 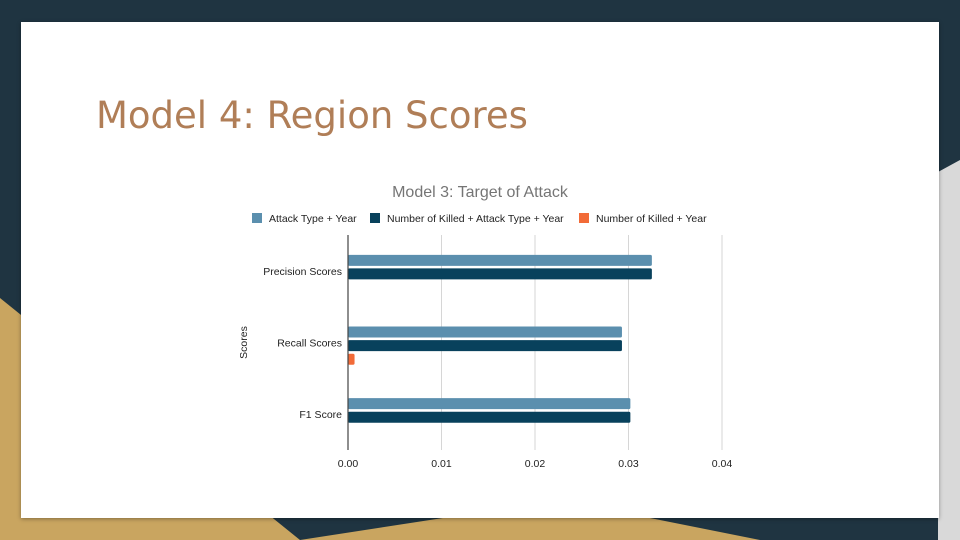 I want to click on legend-label-1: Attack Type + Year, so click(x=313, y=219).